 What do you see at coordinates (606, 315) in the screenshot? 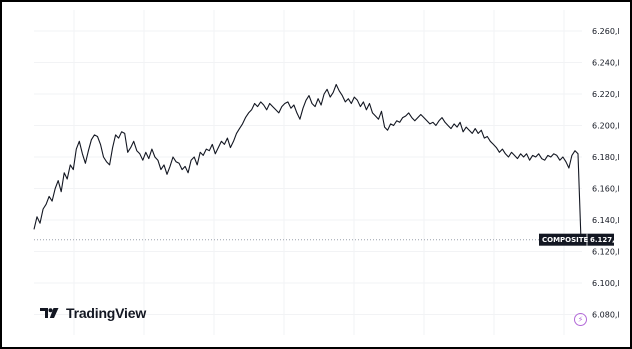
I see `y-tick-label: 6.080,l` at bounding box center [606, 315].